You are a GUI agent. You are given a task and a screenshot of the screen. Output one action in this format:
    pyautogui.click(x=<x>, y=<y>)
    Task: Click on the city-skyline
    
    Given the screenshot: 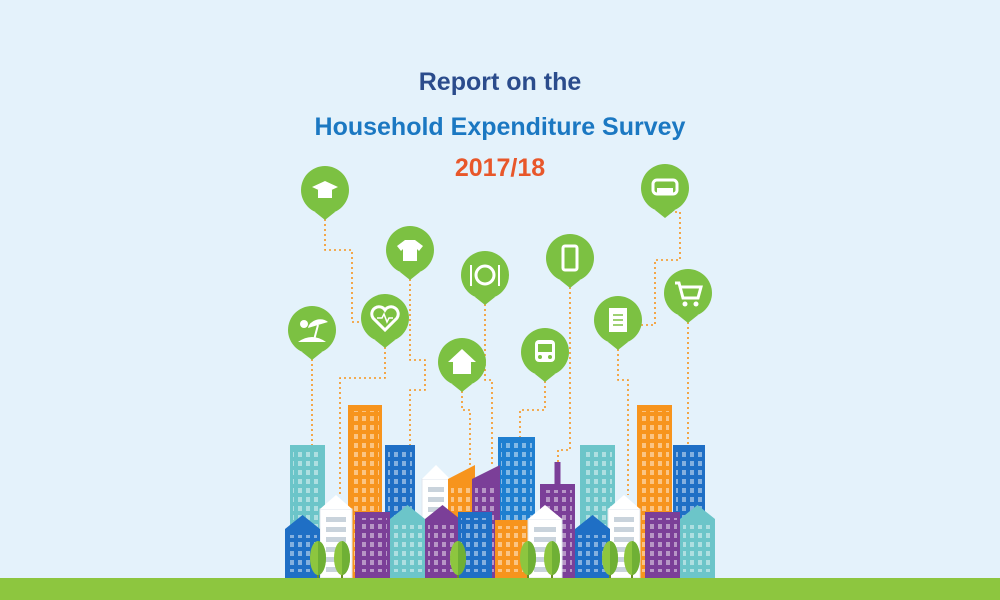 What is the action you would take?
    pyautogui.click(x=500, y=492)
    